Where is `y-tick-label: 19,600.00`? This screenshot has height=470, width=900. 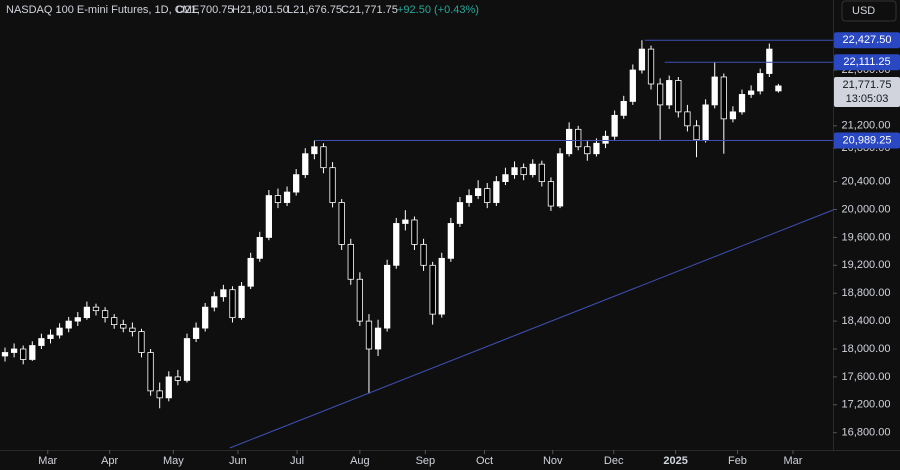 y-tick-label: 19,600.00 is located at coordinates (866, 237).